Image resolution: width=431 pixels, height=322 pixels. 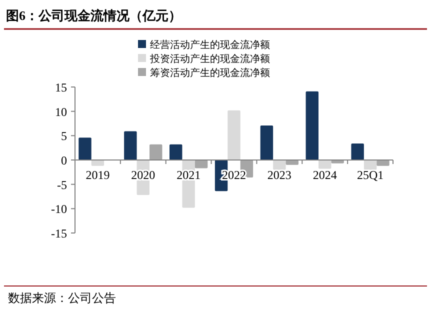 What do you see at coordinates (59, 209) in the screenshot?
I see `y-tick-label: -10` at bounding box center [59, 209].